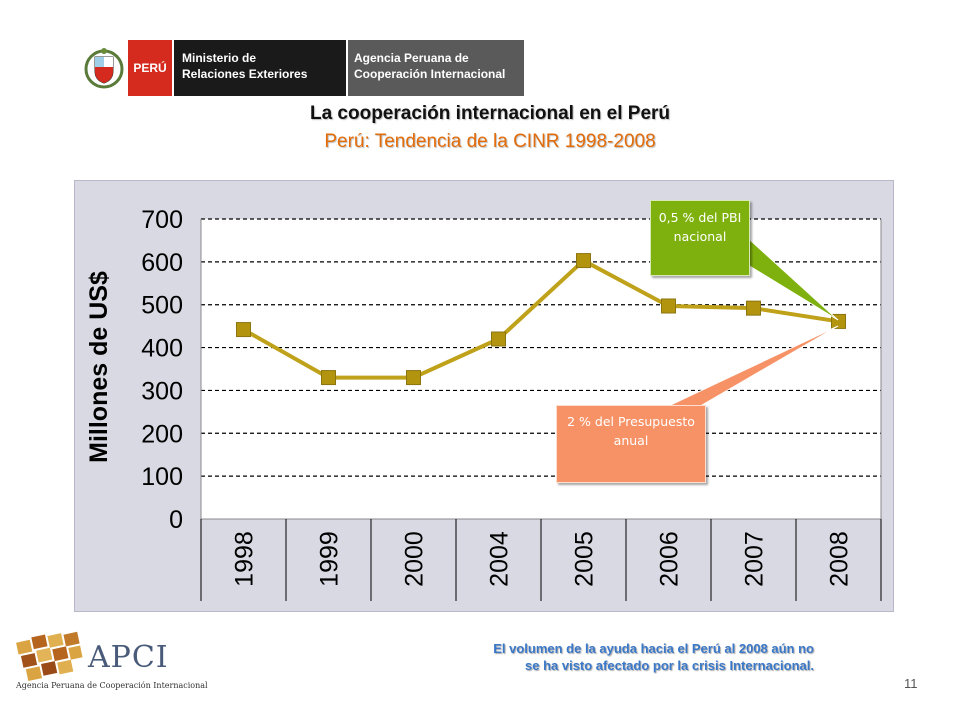 This screenshot has height=720, width=960. Describe the element at coordinates (162, 220) in the screenshot. I see `y-tick-label: 700` at that location.